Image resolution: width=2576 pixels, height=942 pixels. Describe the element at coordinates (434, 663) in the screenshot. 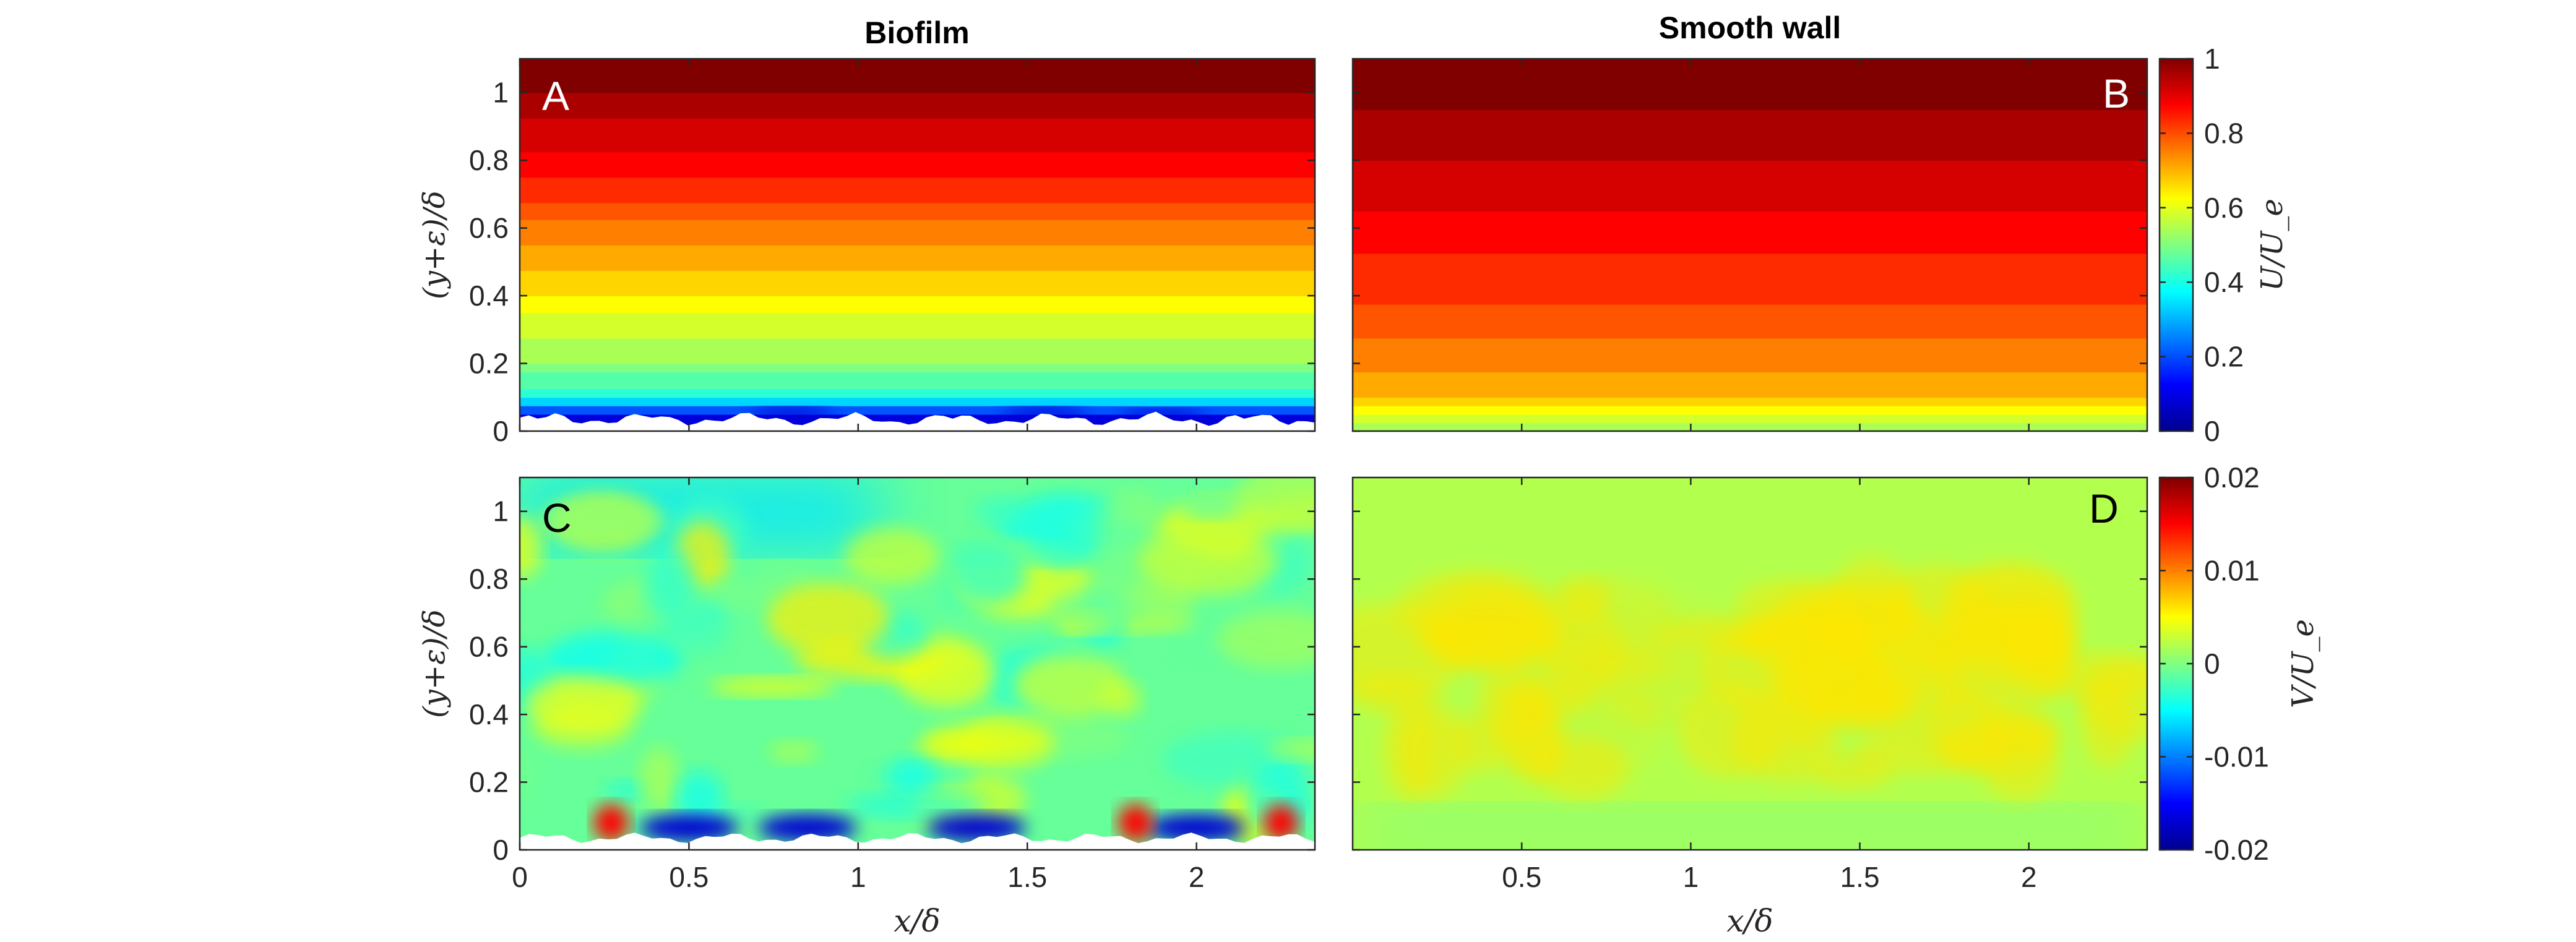

I see `ylabel-bottom: (y+ε)/δ` at that location.